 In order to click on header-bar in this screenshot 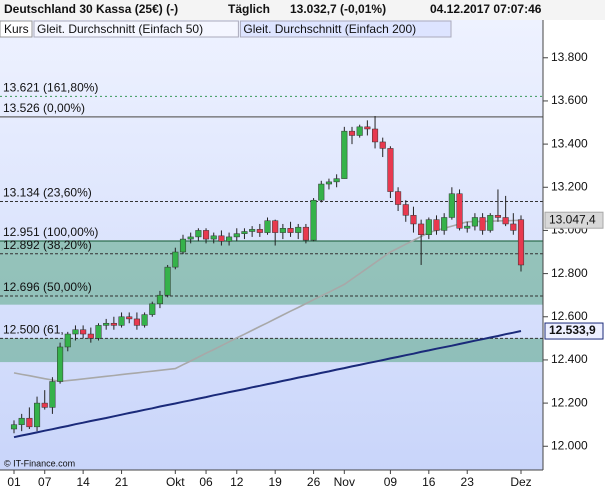, I will do `click(302, 10)`.